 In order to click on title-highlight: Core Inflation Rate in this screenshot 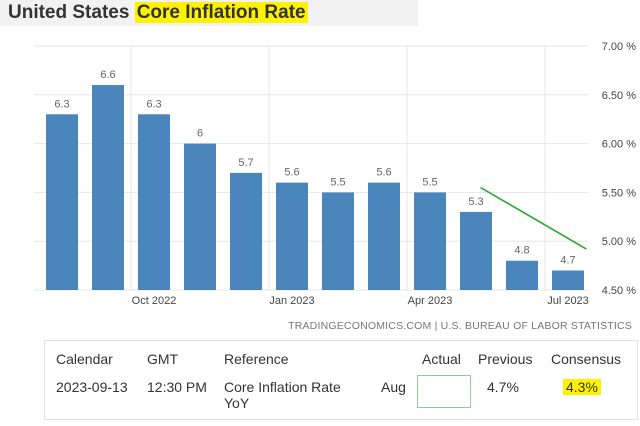, I will do `click(221, 12)`.